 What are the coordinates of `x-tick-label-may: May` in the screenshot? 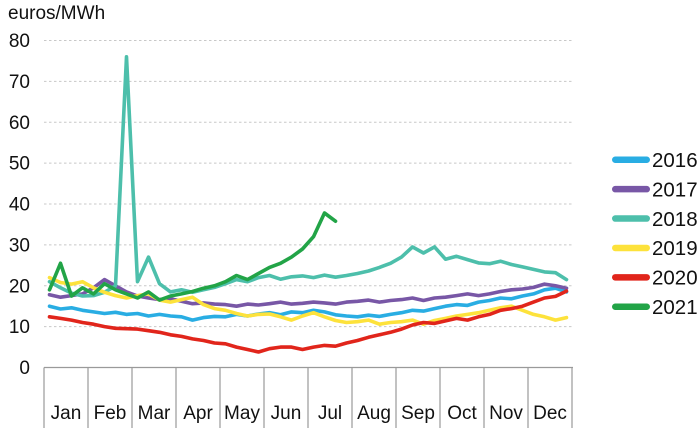 It's located at (242, 413).